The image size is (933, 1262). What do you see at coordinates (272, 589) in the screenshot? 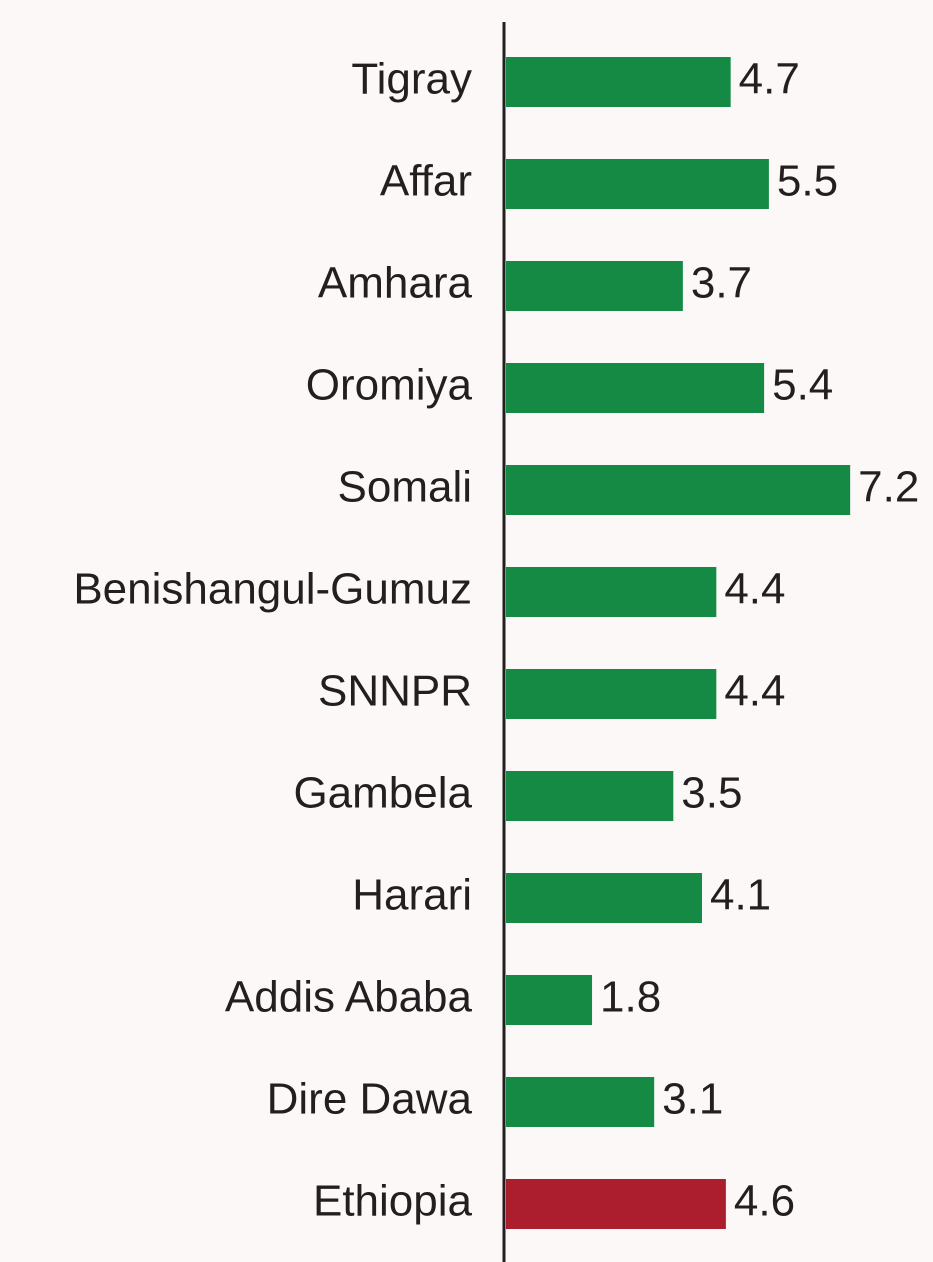
I see `category-label: Benishangul-Gumuz` at bounding box center [272, 589].